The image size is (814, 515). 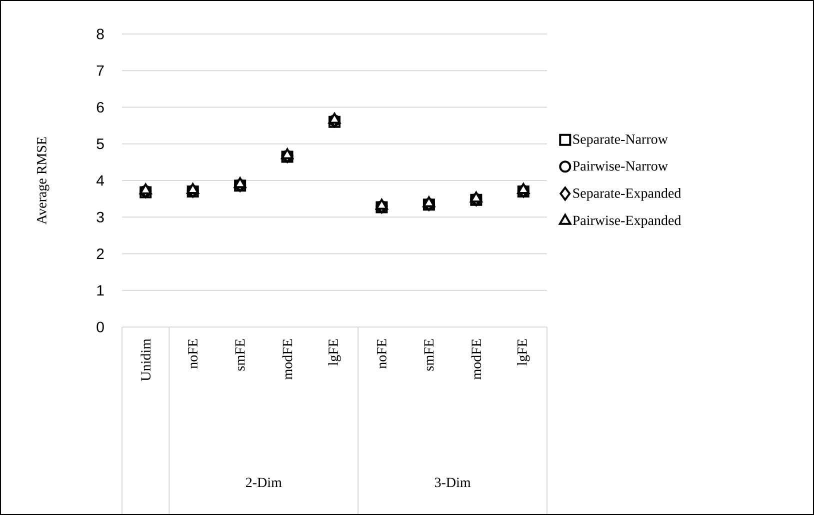 What do you see at coordinates (145, 360) in the screenshot?
I see `x-tick-label: Unidim` at bounding box center [145, 360].